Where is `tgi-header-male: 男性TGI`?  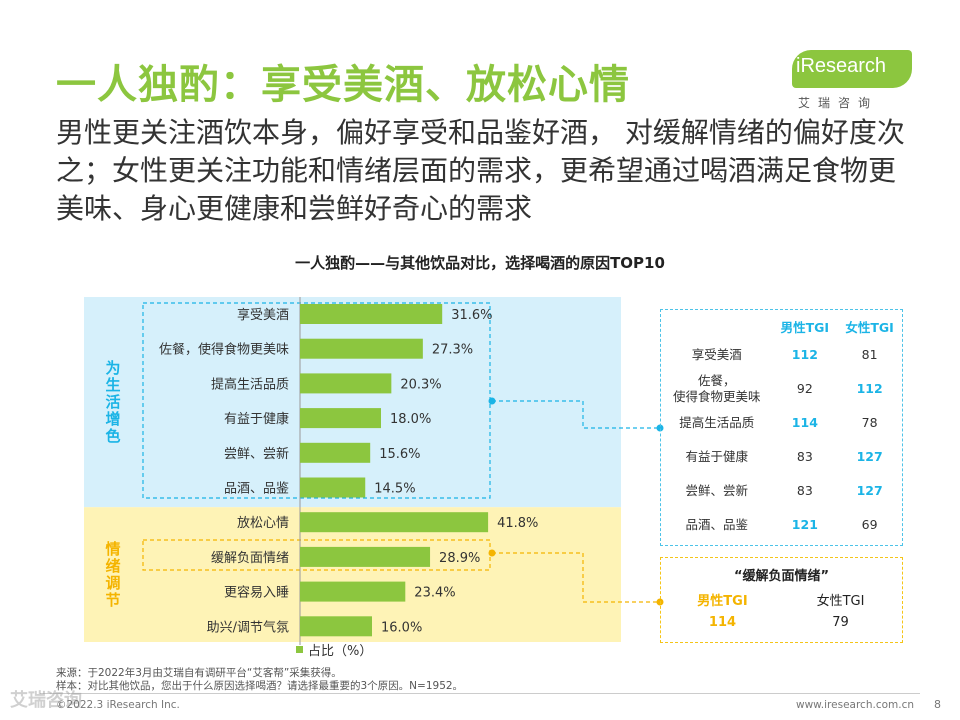 tgi-header-male: 男性TGI is located at coordinates (805, 327).